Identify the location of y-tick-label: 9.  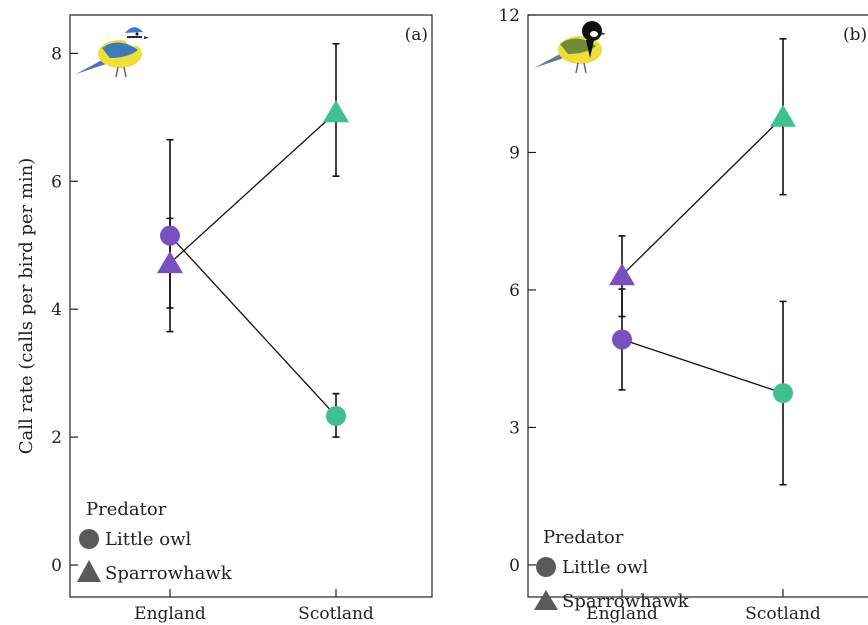
(514, 153).